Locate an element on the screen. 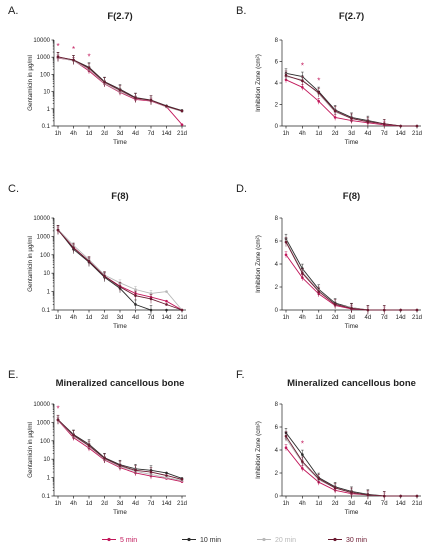 Image resolution: width=424 pixels, height=550 pixels. legend-label-m5: 5 min is located at coordinates (128, 540).